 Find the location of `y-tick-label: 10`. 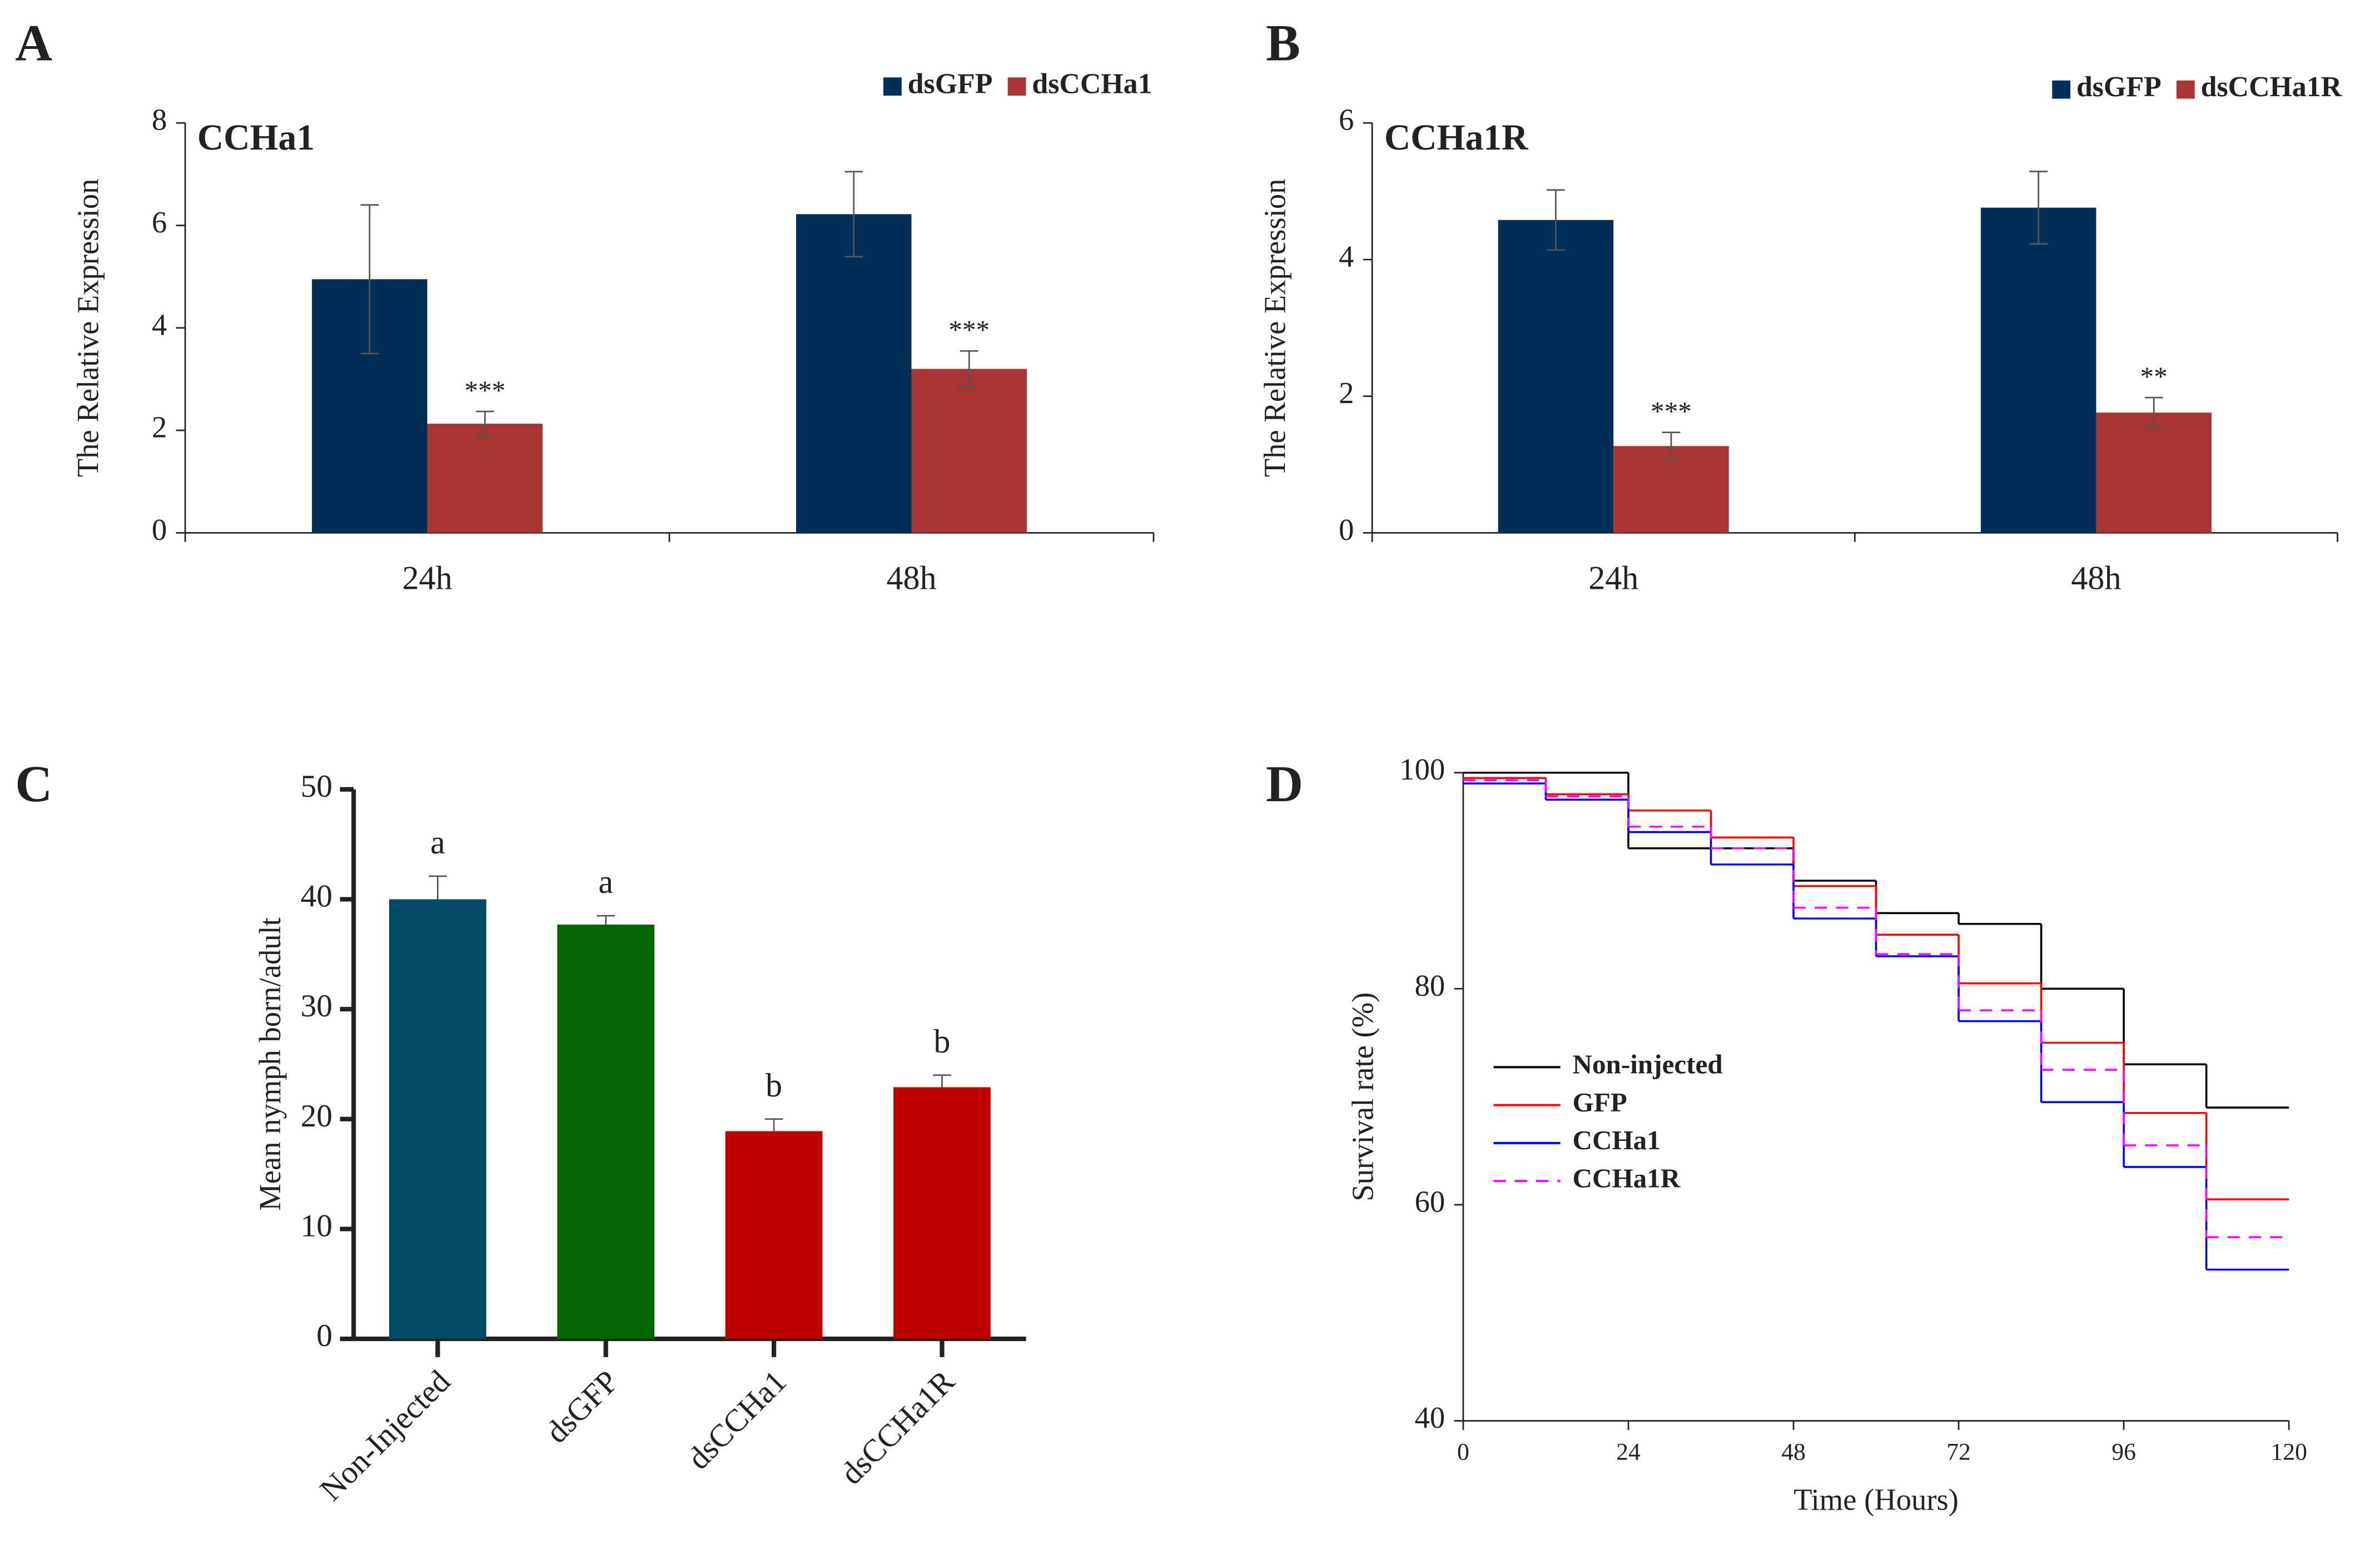

y-tick-label: 10 is located at coordinates (316, 1226).